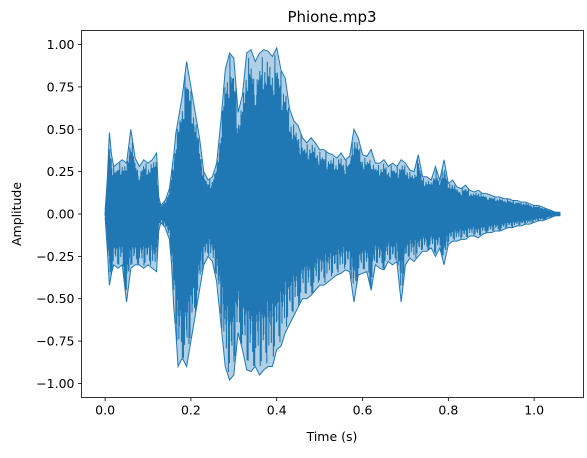  Describe the element at coordinates (55, 341) in the screenshot. I see `y-tick-label: −0.75` at that location.